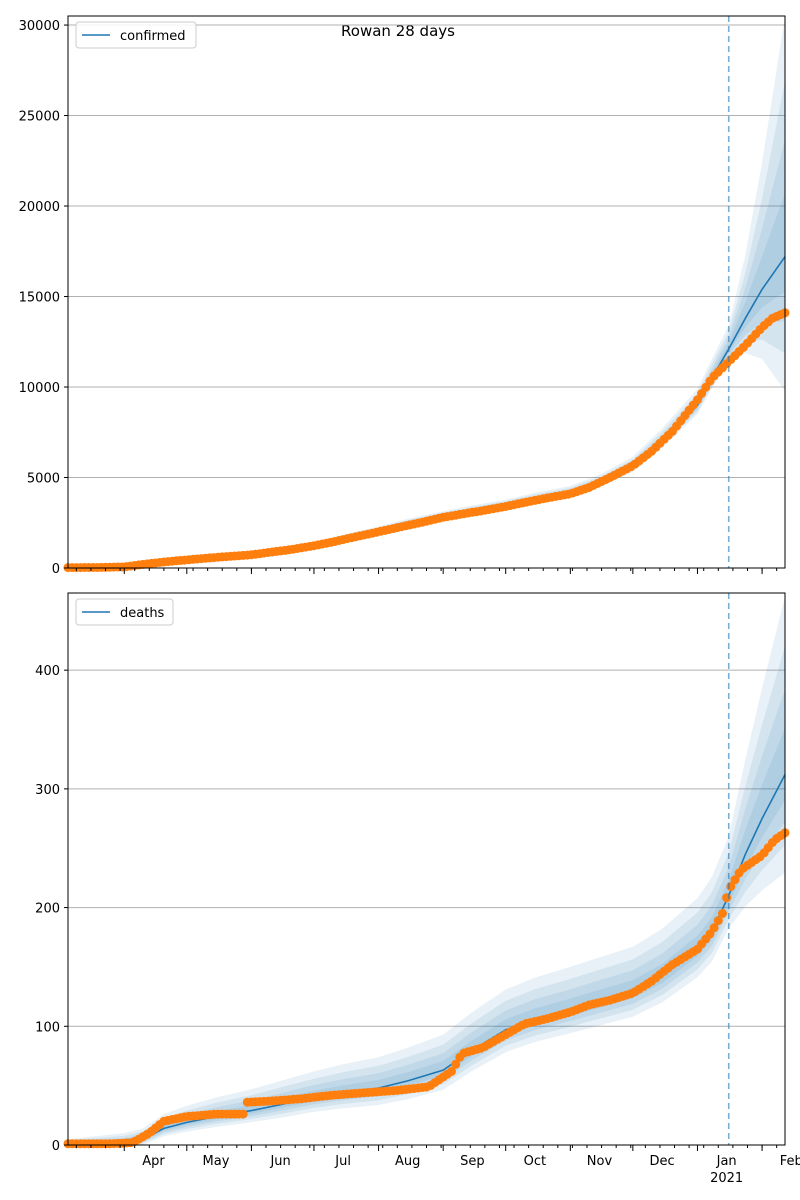 The height and width of the screenshot is (1200, 800). Describe the element at coordinates (535, 1161) in the screenshot. I see `x-tick-label: Oct` at that location.